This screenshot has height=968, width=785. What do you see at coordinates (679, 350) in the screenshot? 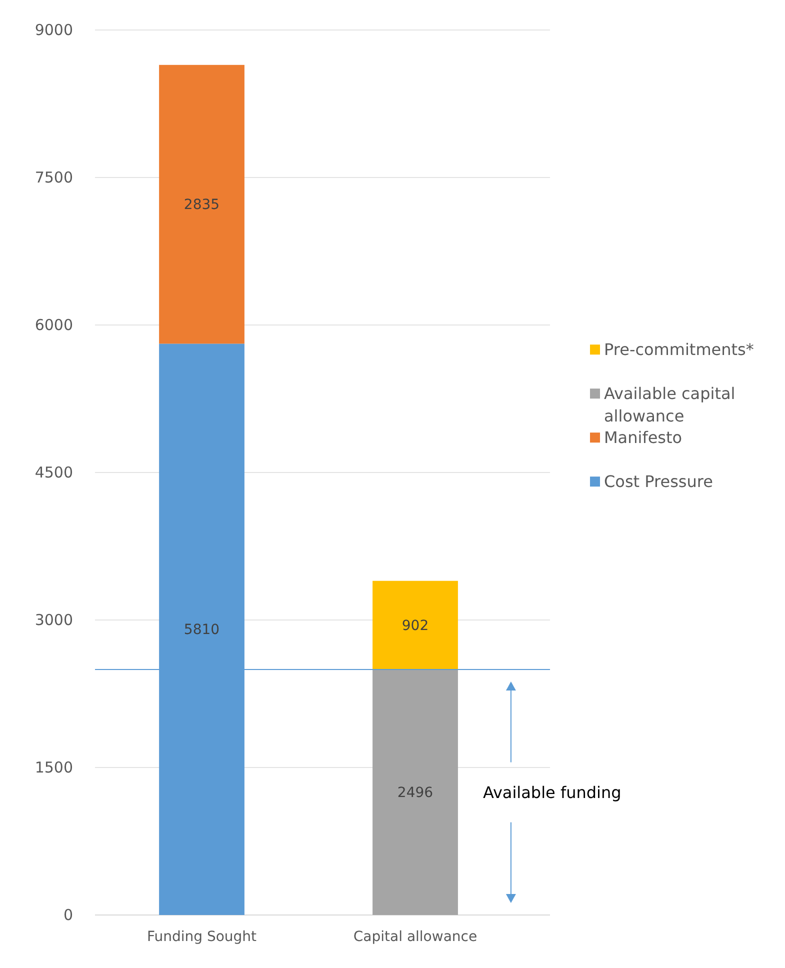
I see `legend-label: Pre-commitments*` at bounding box center [679, 350].